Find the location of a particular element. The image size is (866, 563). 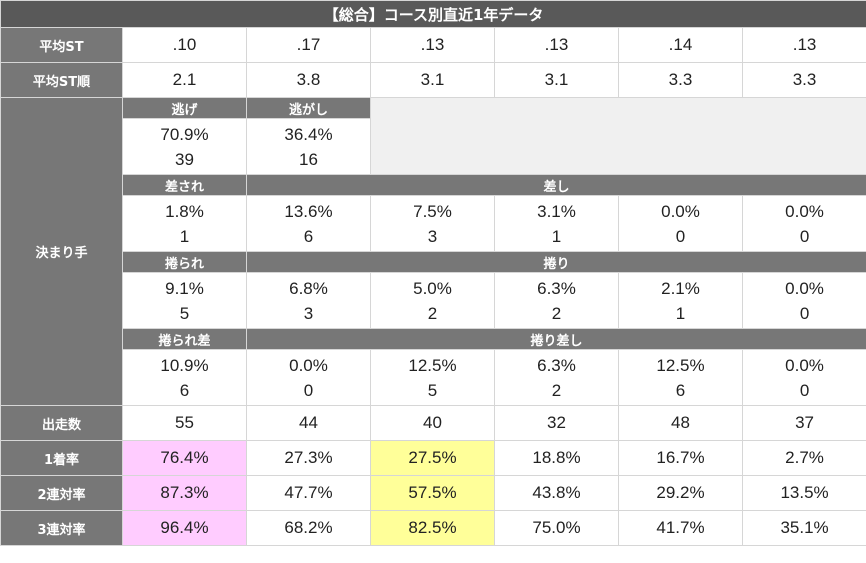

sashi-cell-lane3: 7.5% 3 is located at coordinates (432, 223).